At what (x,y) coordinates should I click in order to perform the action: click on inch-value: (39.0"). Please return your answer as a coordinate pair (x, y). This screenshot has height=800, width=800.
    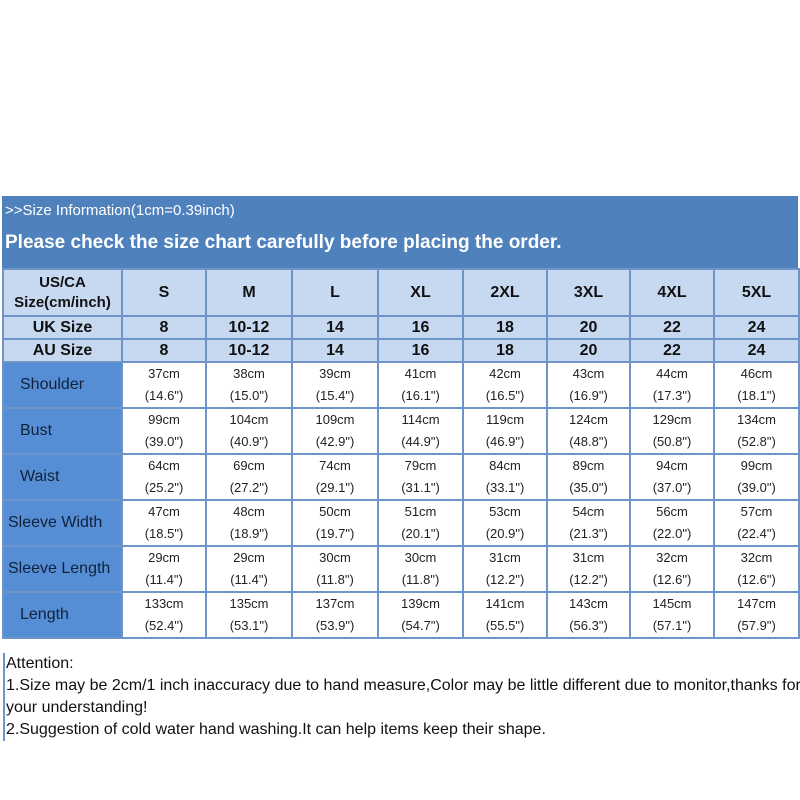
    Looking at the image, I should click on (164, 441).